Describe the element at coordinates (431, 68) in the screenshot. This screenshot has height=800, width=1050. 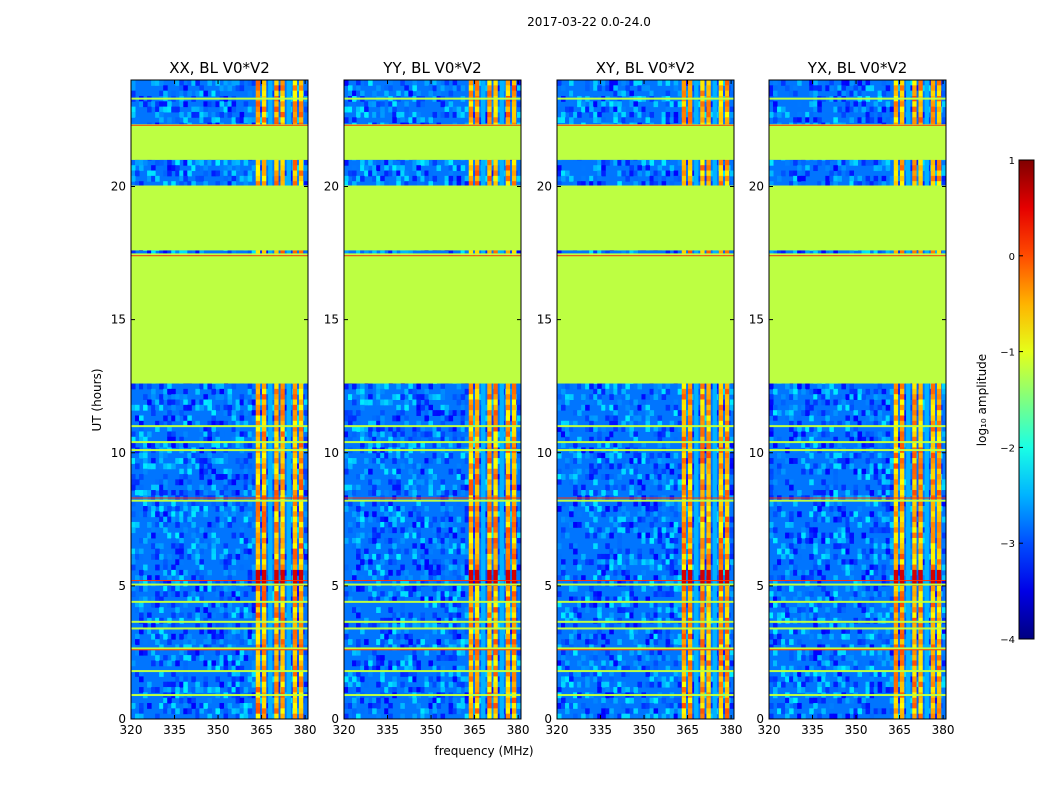
I see `panel-title: YY, BL V0*V2` at that location.